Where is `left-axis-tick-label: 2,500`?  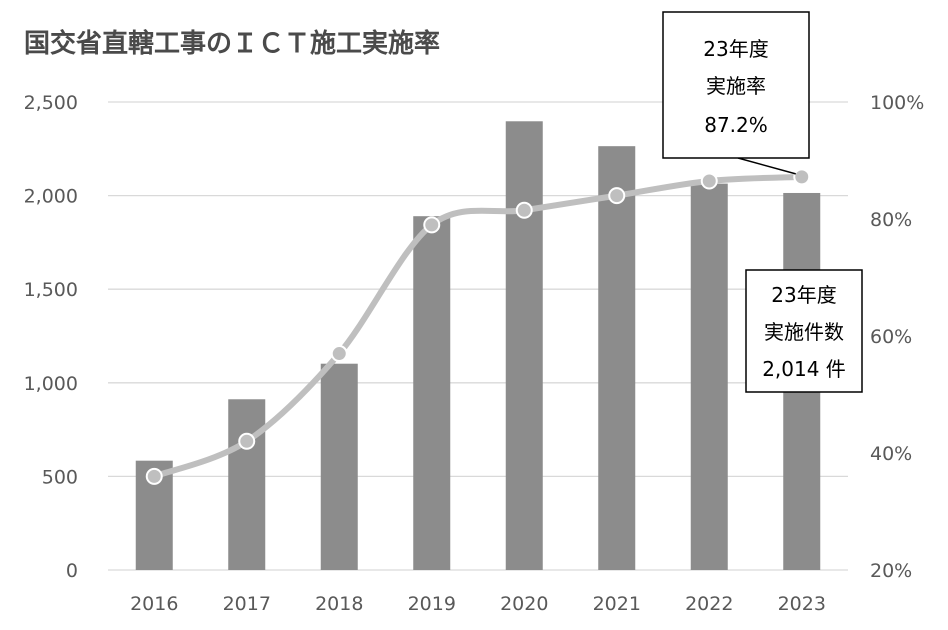 left-axis-tick-label: 2,500 is located at coordinates (51, 103).